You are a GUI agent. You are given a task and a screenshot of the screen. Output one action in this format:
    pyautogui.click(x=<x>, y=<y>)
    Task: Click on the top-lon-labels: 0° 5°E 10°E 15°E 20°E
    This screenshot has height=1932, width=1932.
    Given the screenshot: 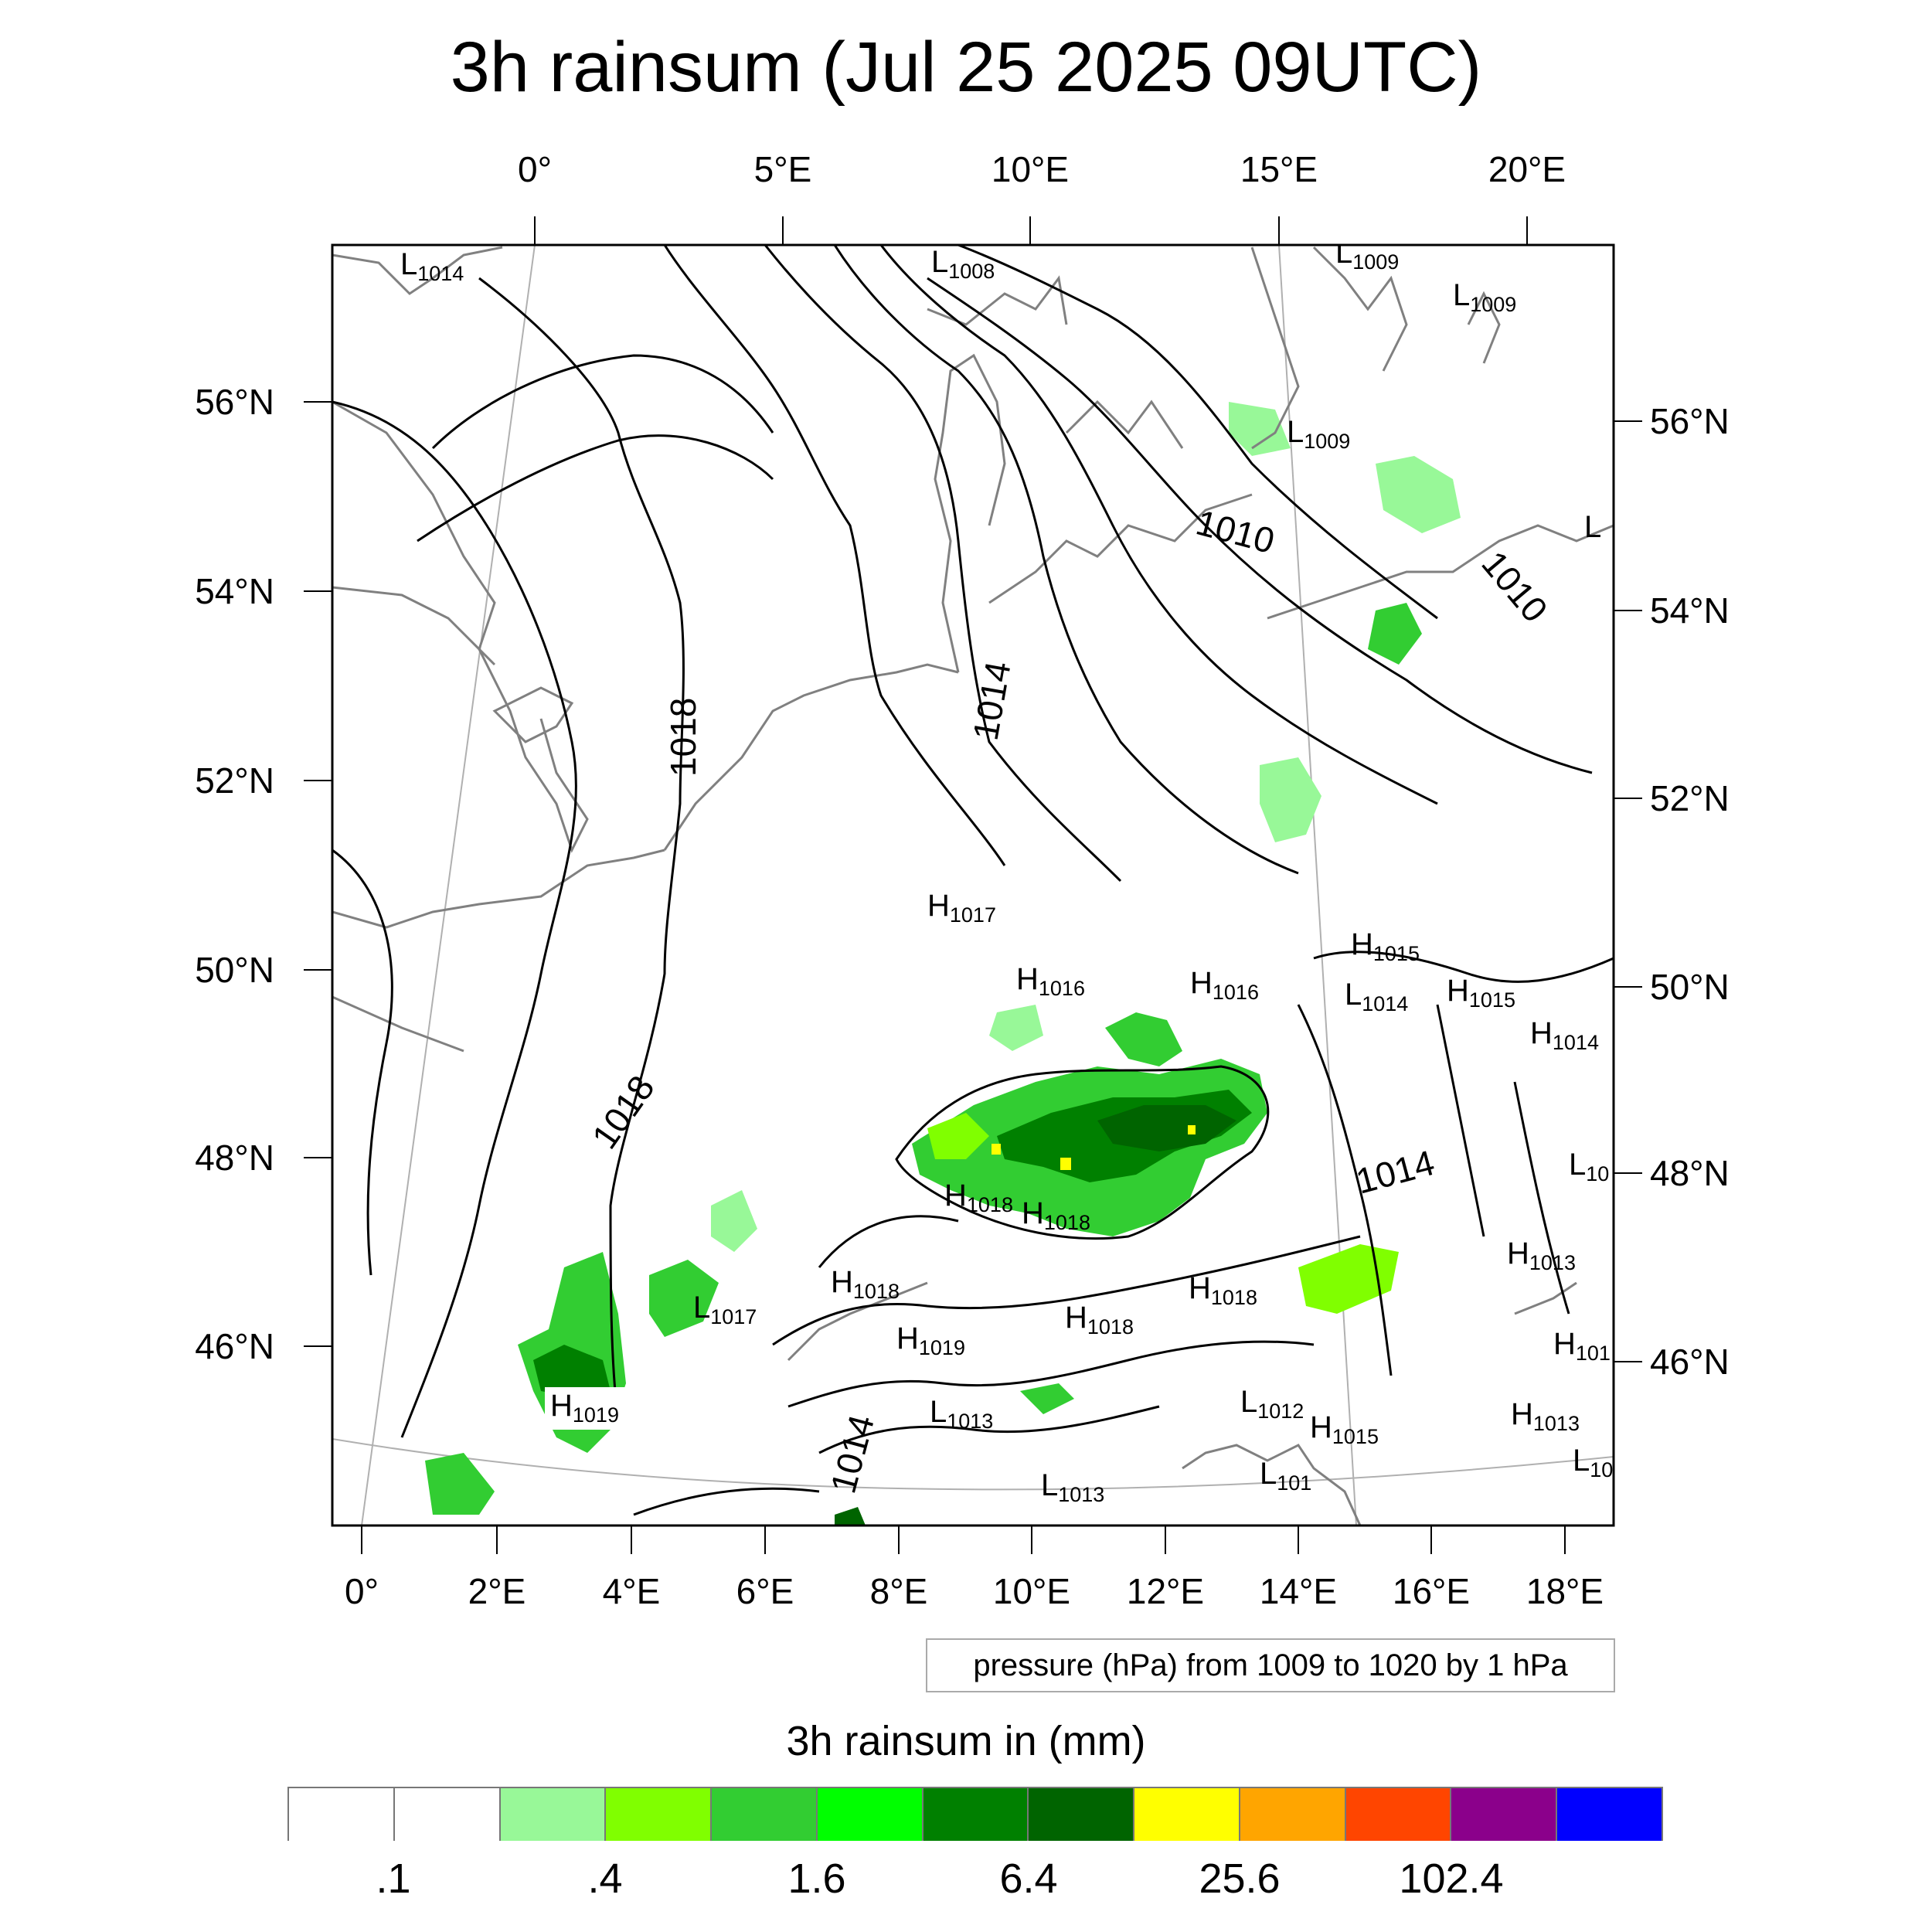 What is the action you would take?
    pyautogui.click(x=1042, y=169)
    